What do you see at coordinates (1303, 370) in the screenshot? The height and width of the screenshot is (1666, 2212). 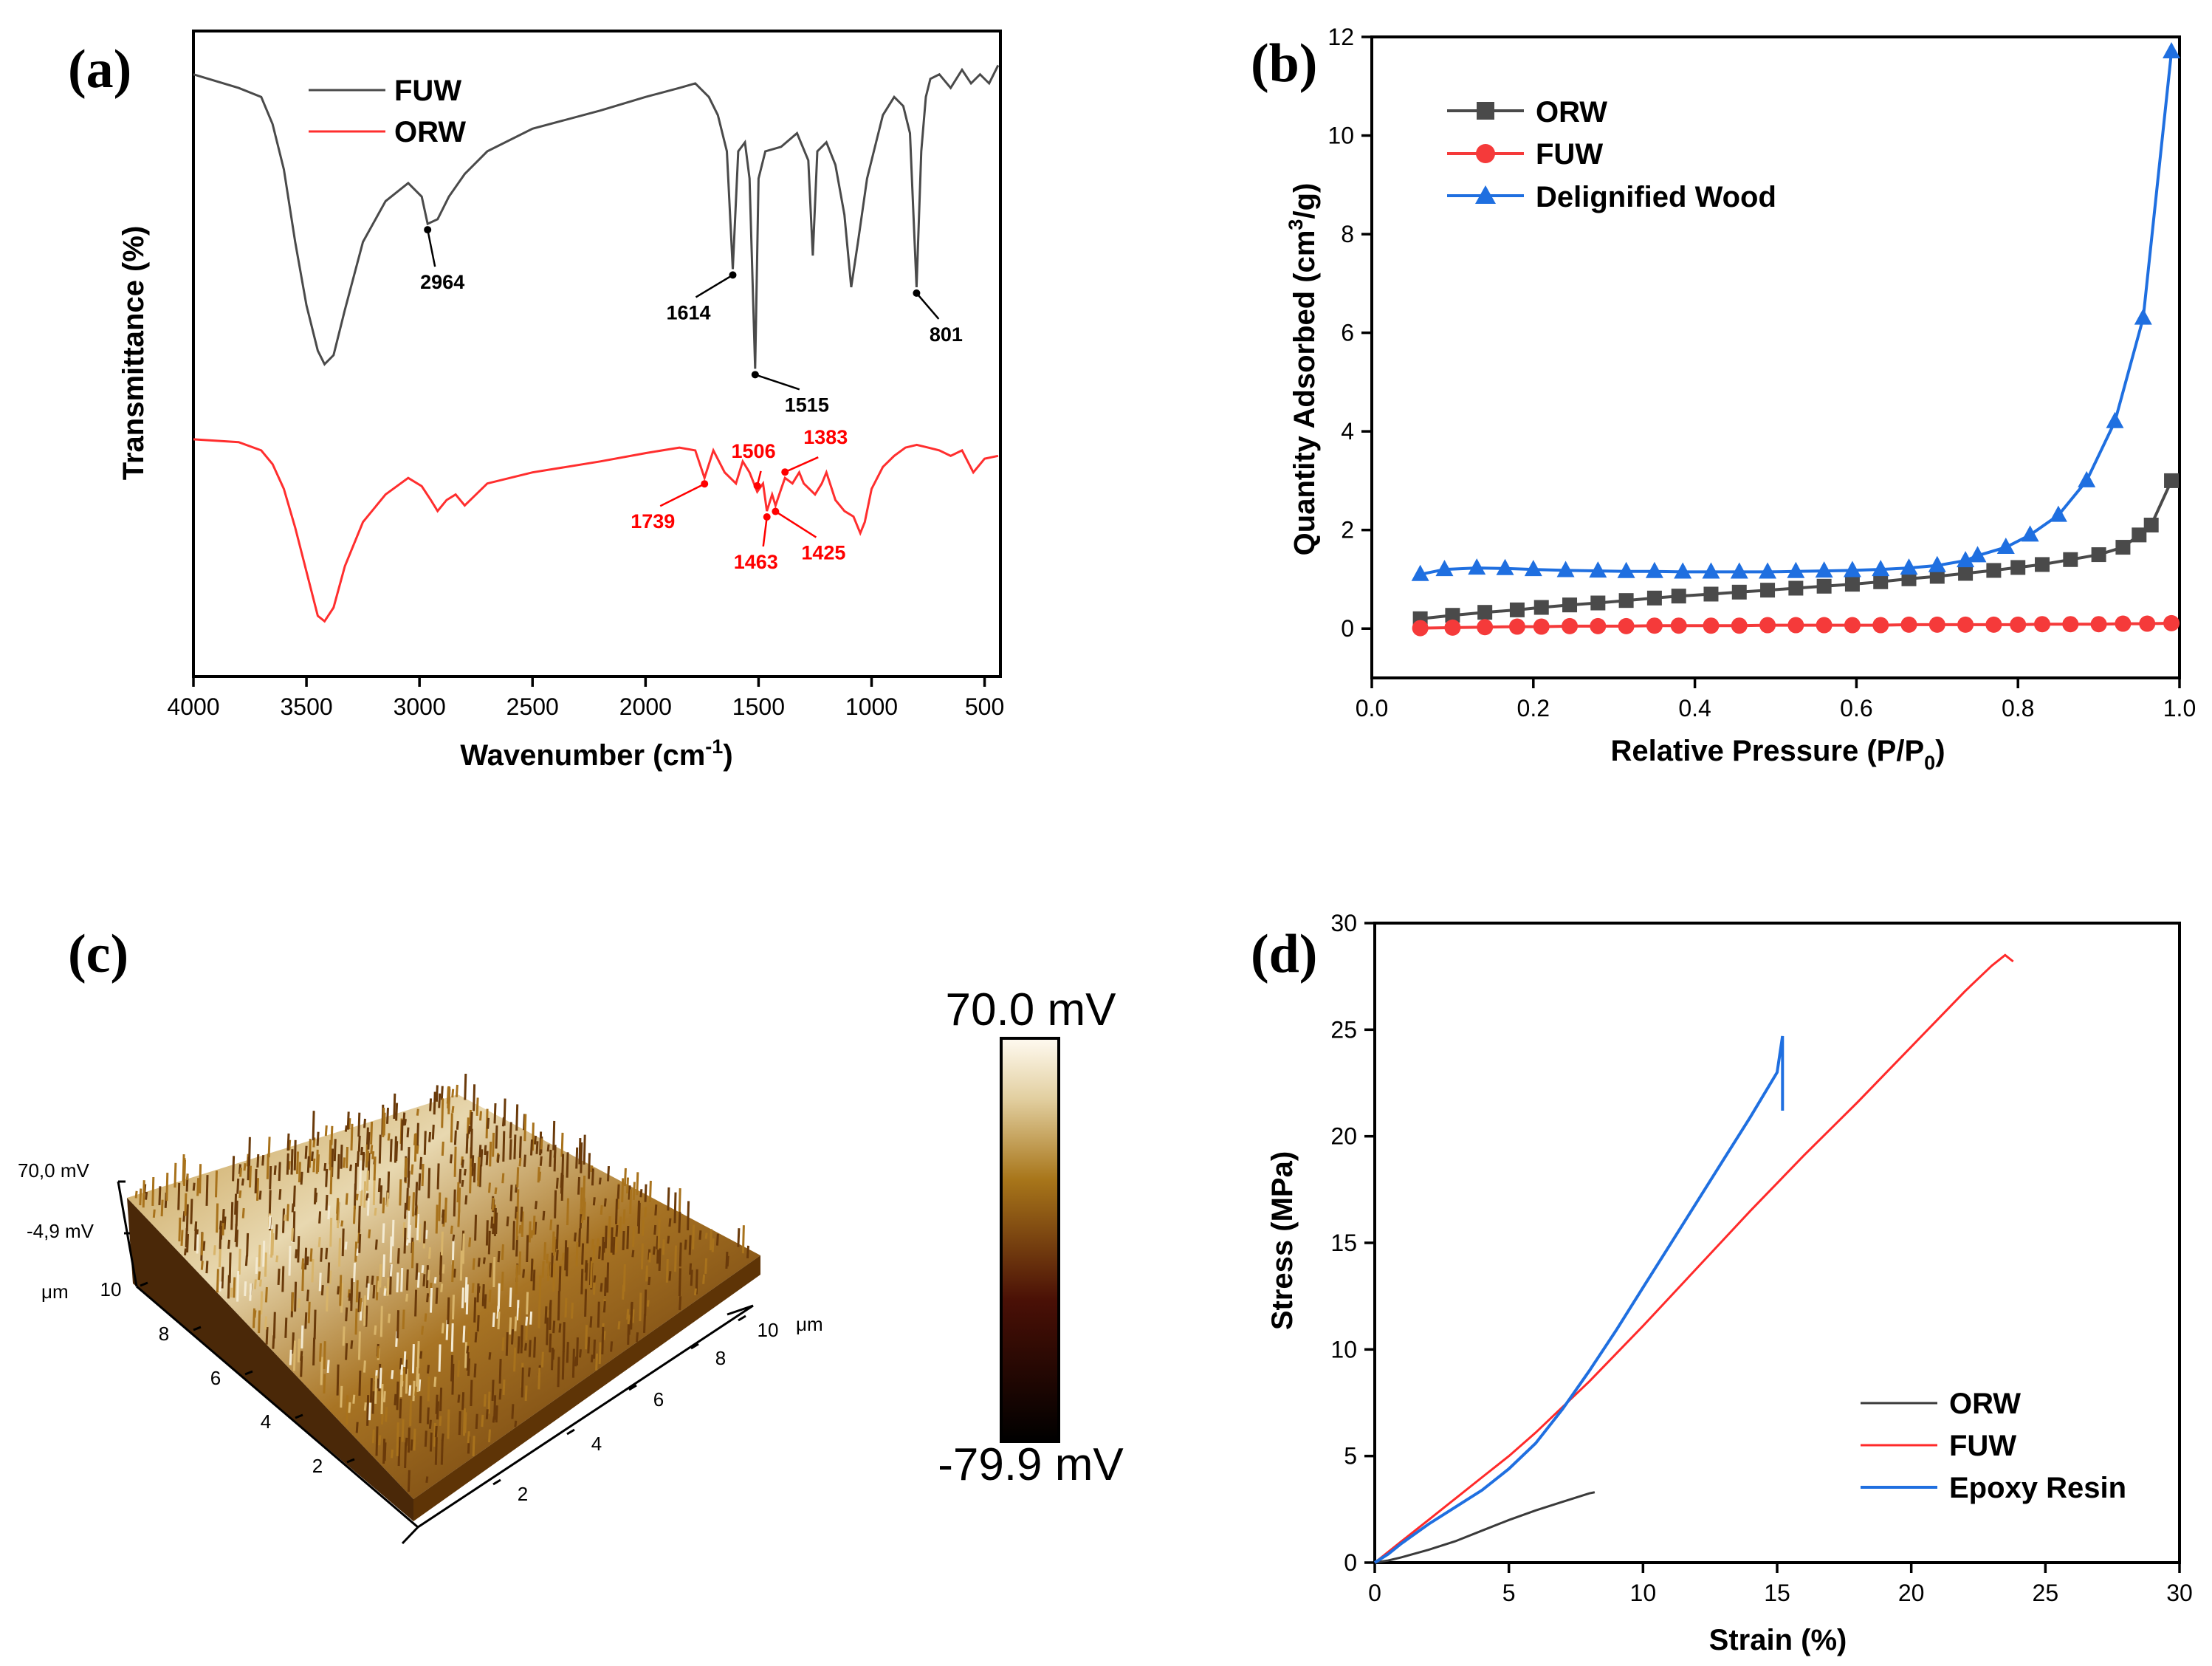 I see `adsorption-y-axis-label: Quantity Adsorbed (cm3/g)` at bounding box center [1303, 370].